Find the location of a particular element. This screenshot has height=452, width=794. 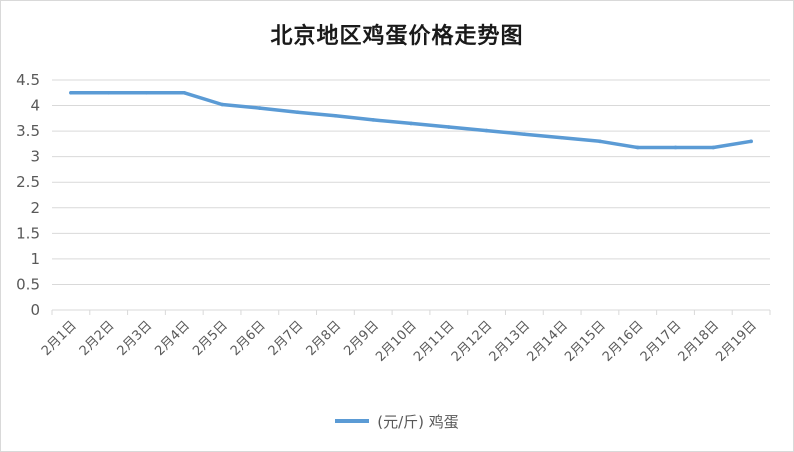

x-tick-label: 2月14日 is located at coordinates (547, 341).